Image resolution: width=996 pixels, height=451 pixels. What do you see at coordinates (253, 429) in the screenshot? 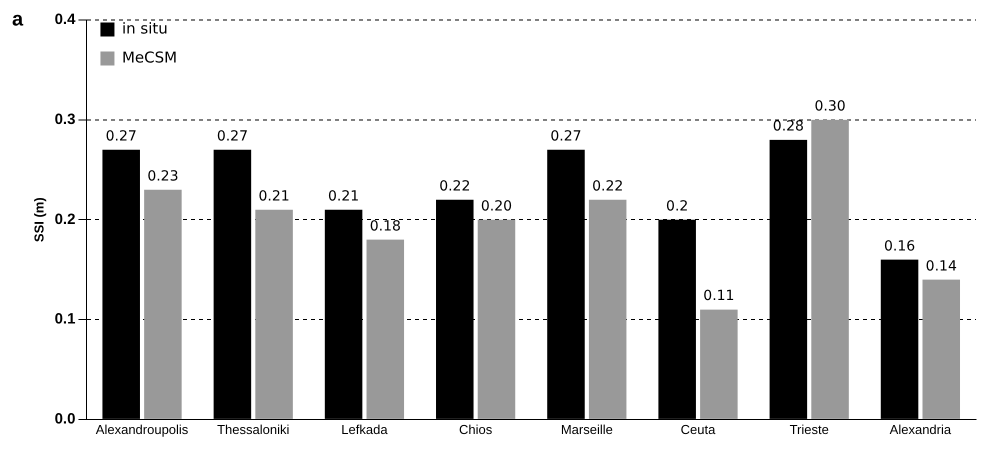
I see `x-tick-label: Thessaloniki` at bounding box center [253, 429].